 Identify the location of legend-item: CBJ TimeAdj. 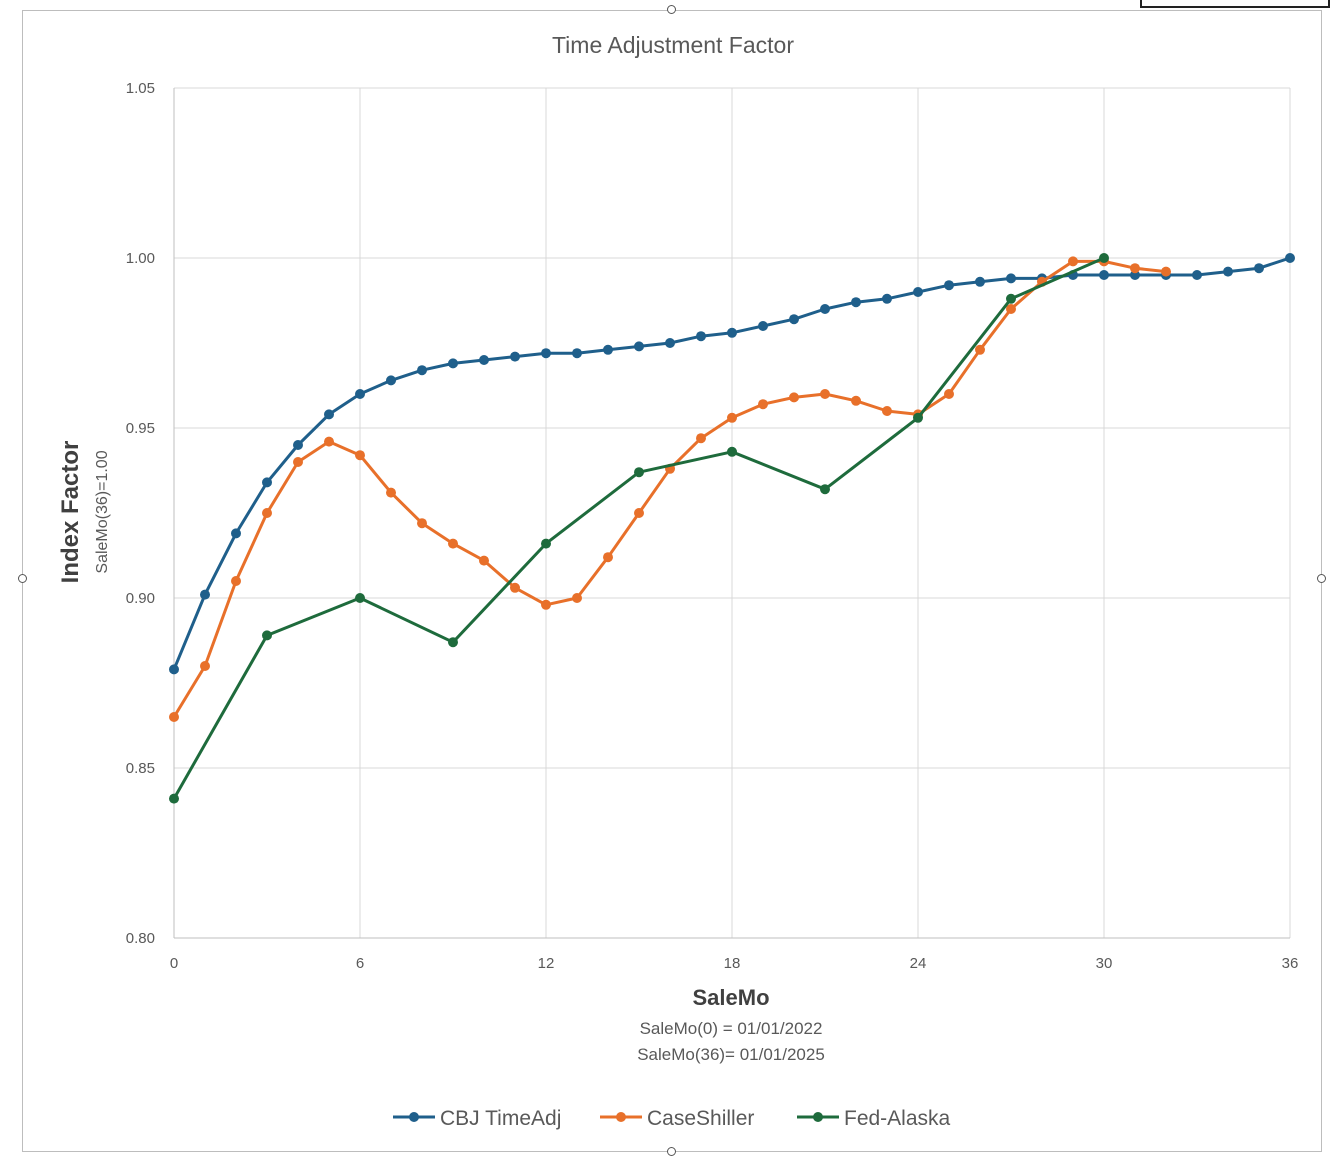
(477, 1118).